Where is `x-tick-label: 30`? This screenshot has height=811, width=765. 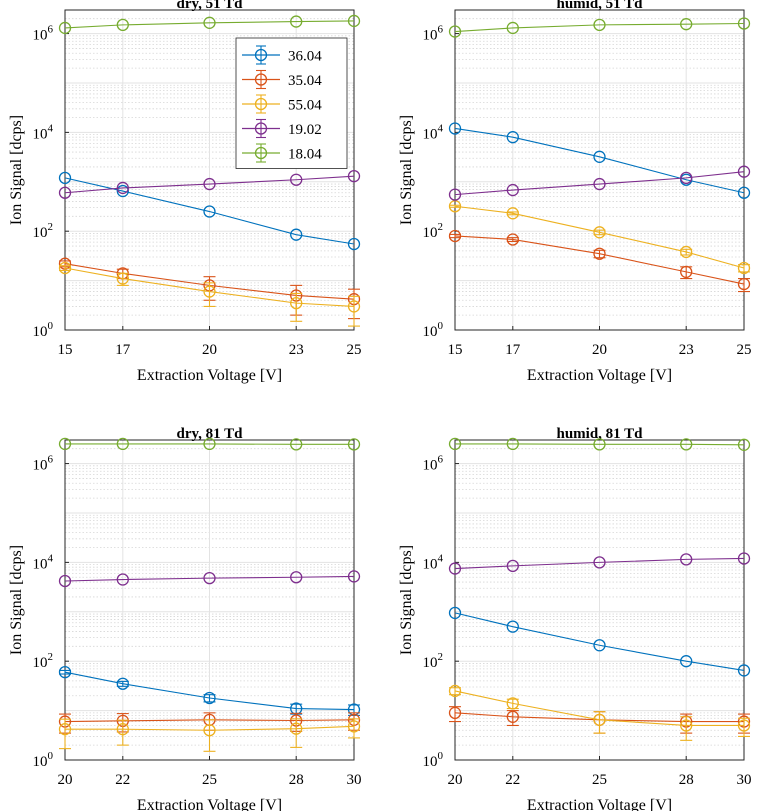
x-tick-label: 30 is located at coordinates (744, 780).